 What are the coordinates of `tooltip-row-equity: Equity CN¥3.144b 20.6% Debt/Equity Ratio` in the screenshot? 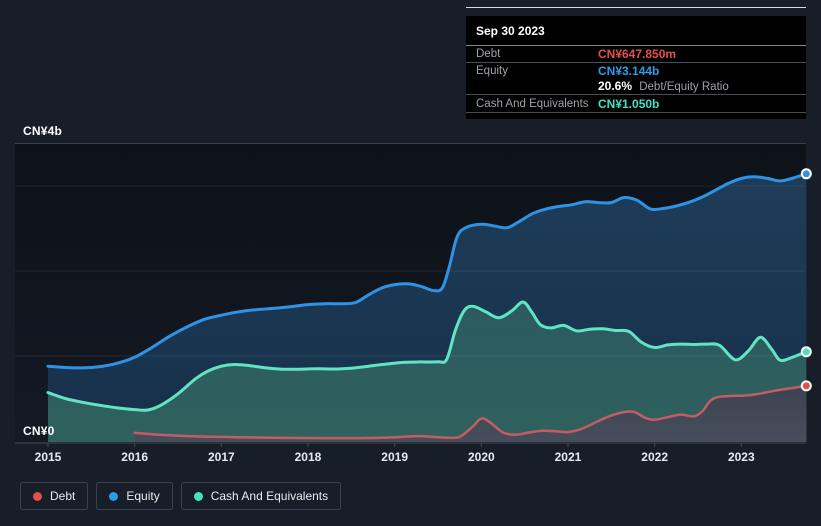 It's located at (636, 79).